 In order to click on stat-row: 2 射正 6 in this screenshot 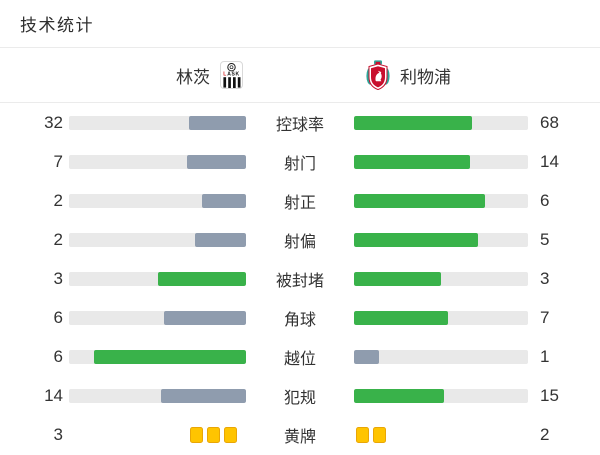, I will do `click(300, 200)`.